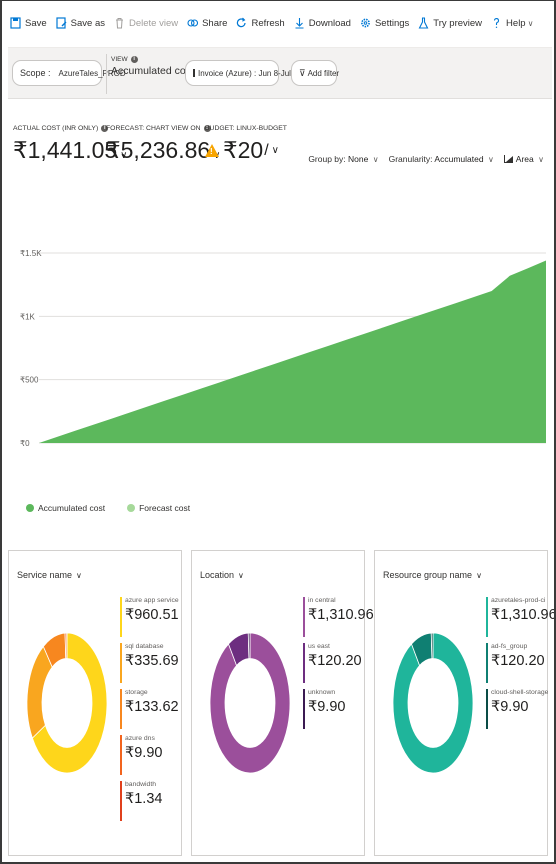 This screenshot has height=864, width=556. I want to click on breakdown-list-item: bandwidth ₹1.34, so click(151, 804).